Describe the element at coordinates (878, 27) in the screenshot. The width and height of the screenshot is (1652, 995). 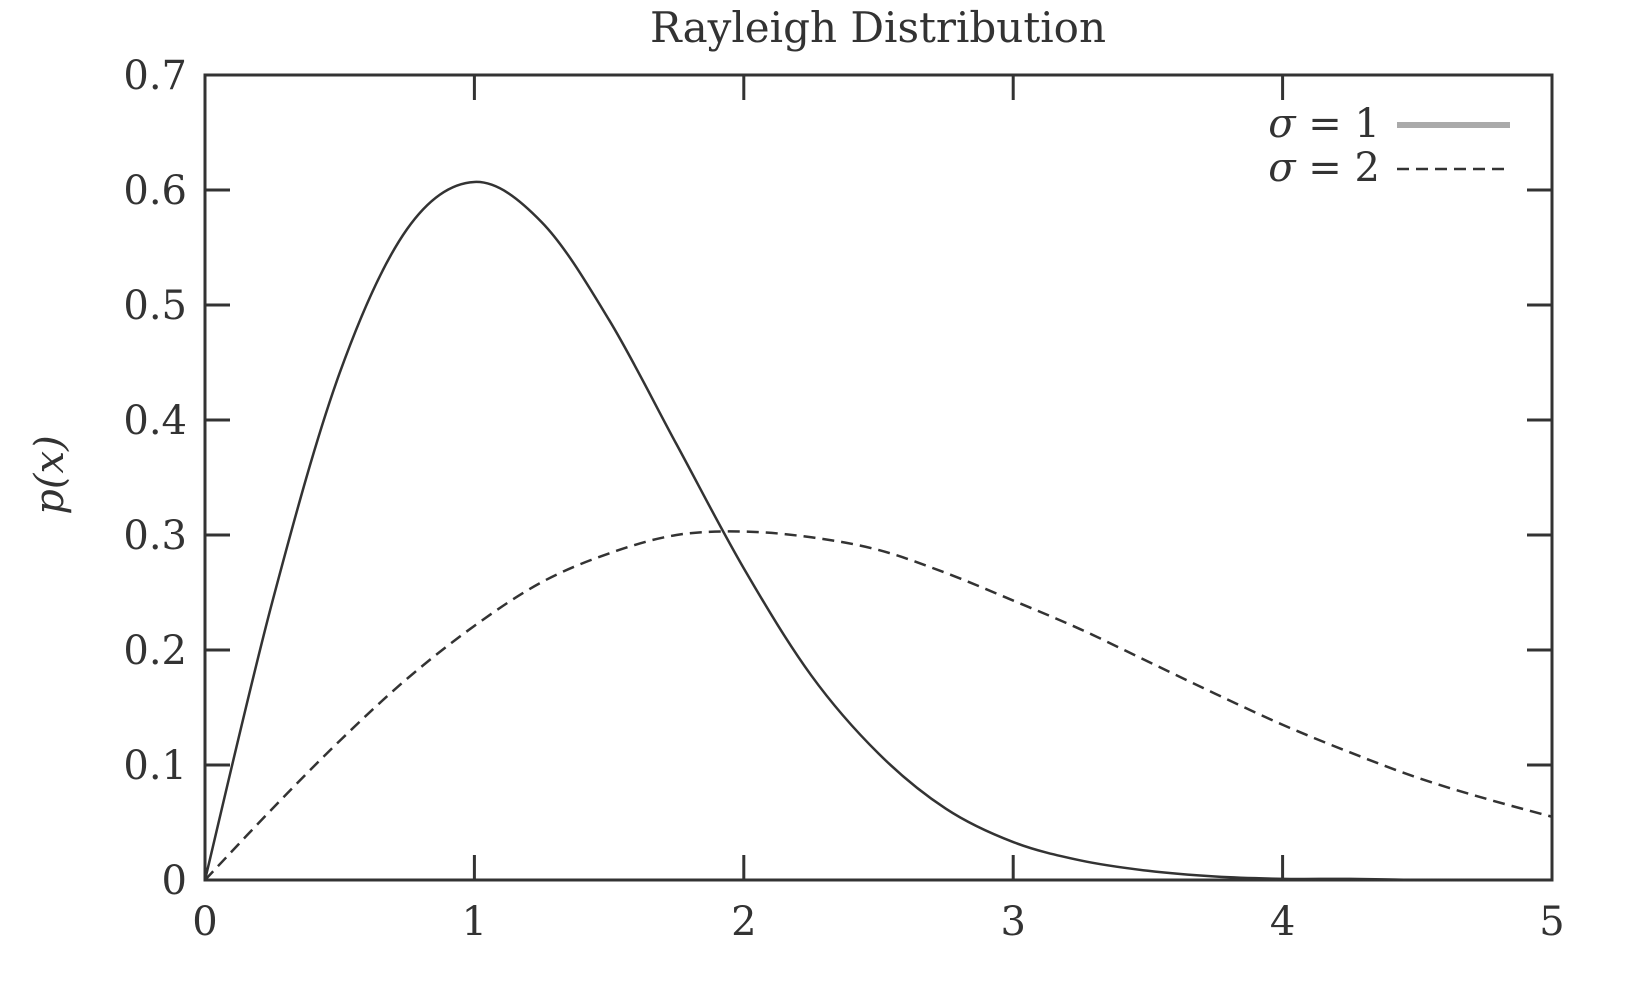
I see `chart-title: Rayleigh Distribution` at that location.